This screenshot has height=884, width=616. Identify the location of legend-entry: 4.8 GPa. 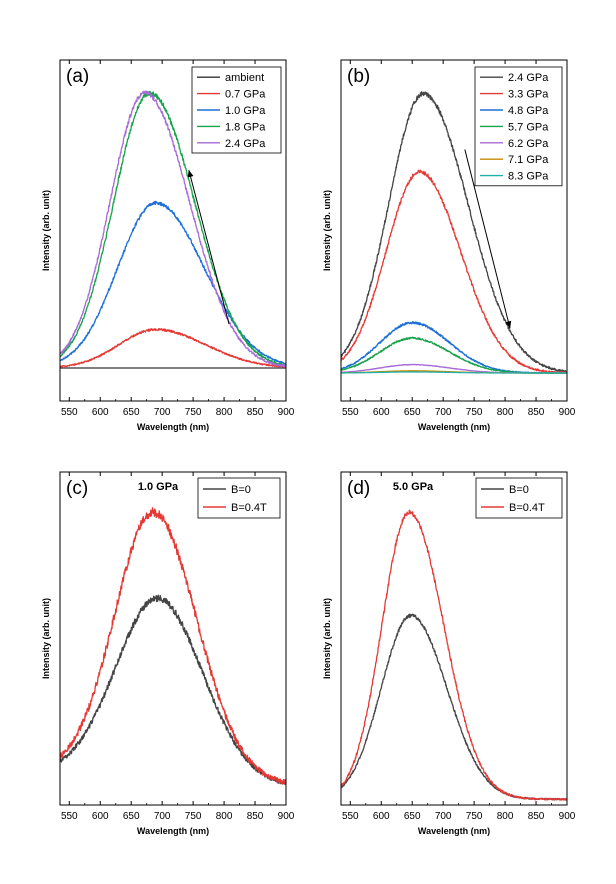
(528, 111).